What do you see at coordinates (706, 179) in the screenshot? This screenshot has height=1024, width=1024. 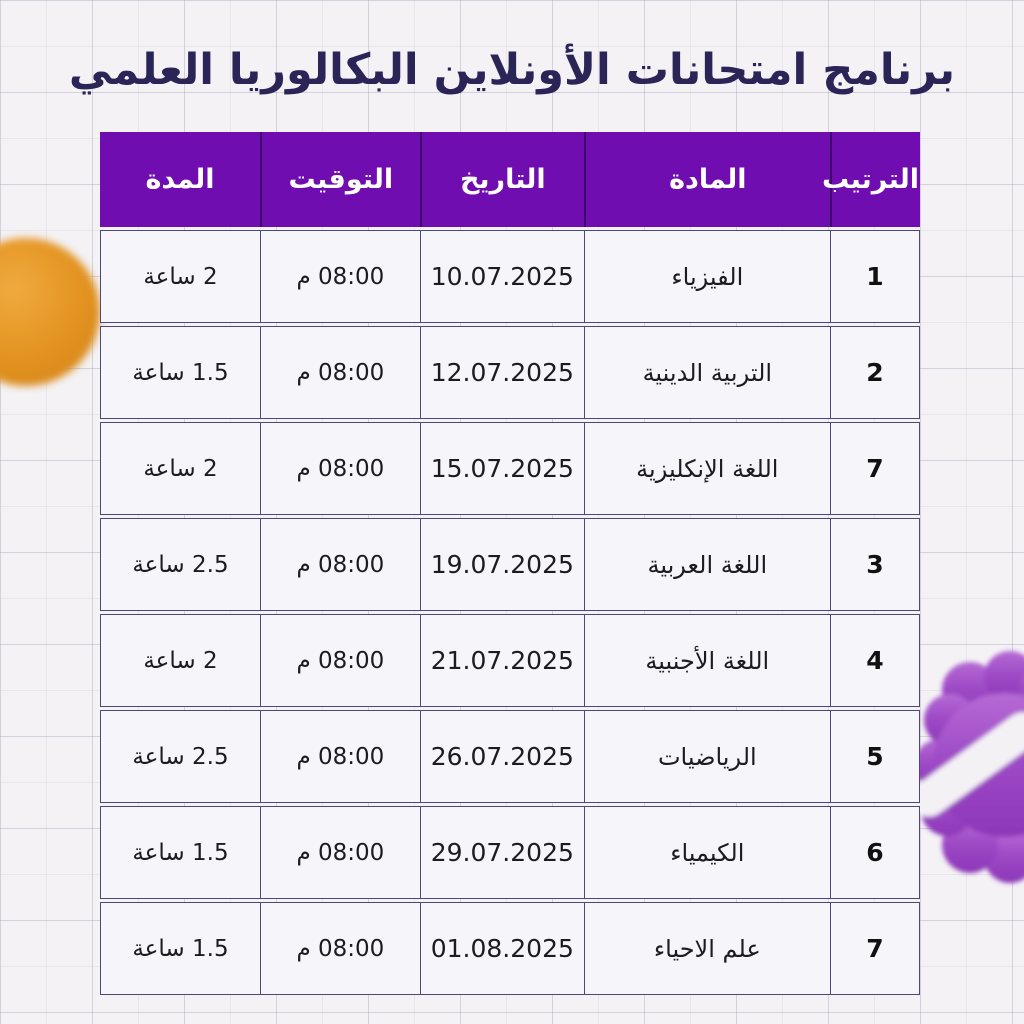 I see `column-header-subject: المادة` at bounding box center [706, 179].